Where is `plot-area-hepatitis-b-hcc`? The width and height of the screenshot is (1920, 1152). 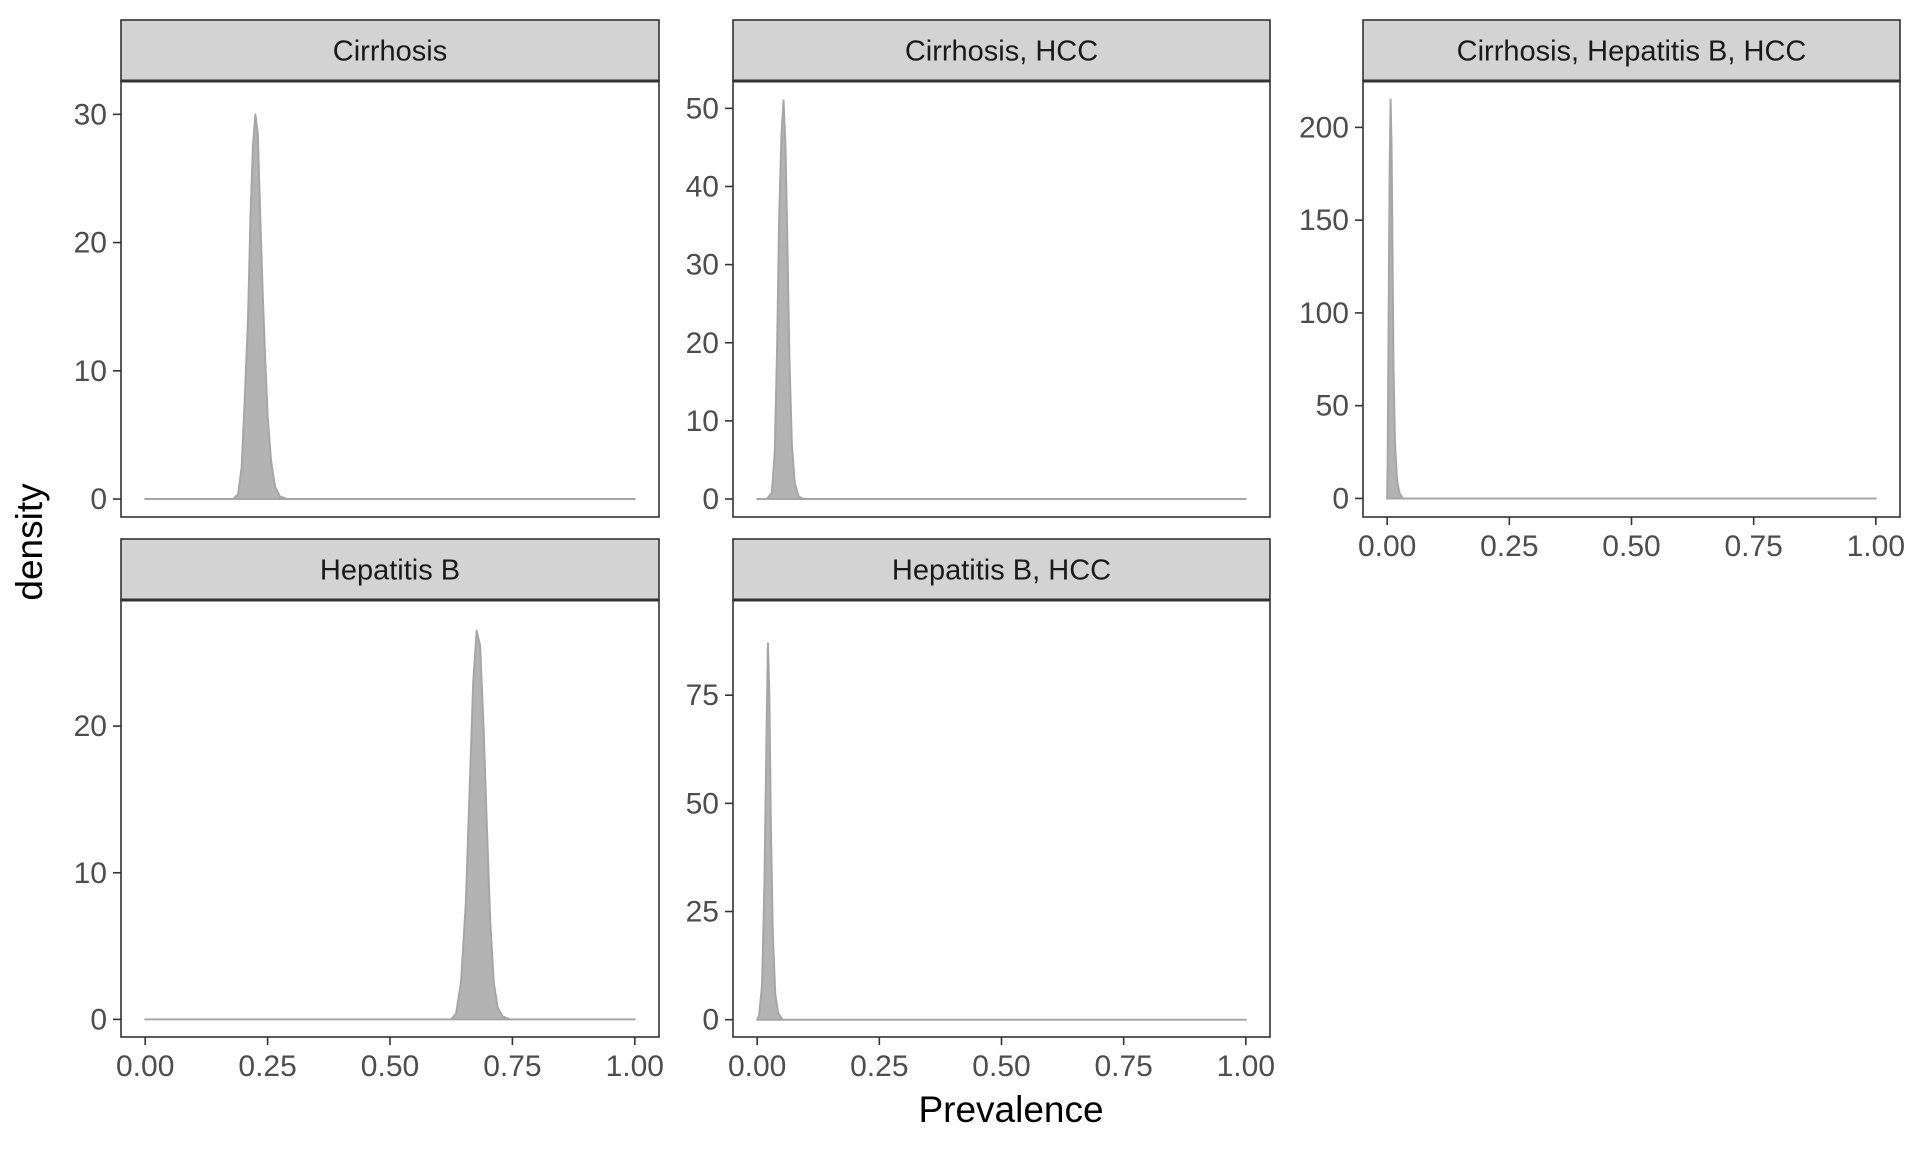 plot-area-hepatitis-b-hcc is located at coordinates (1001, 818).